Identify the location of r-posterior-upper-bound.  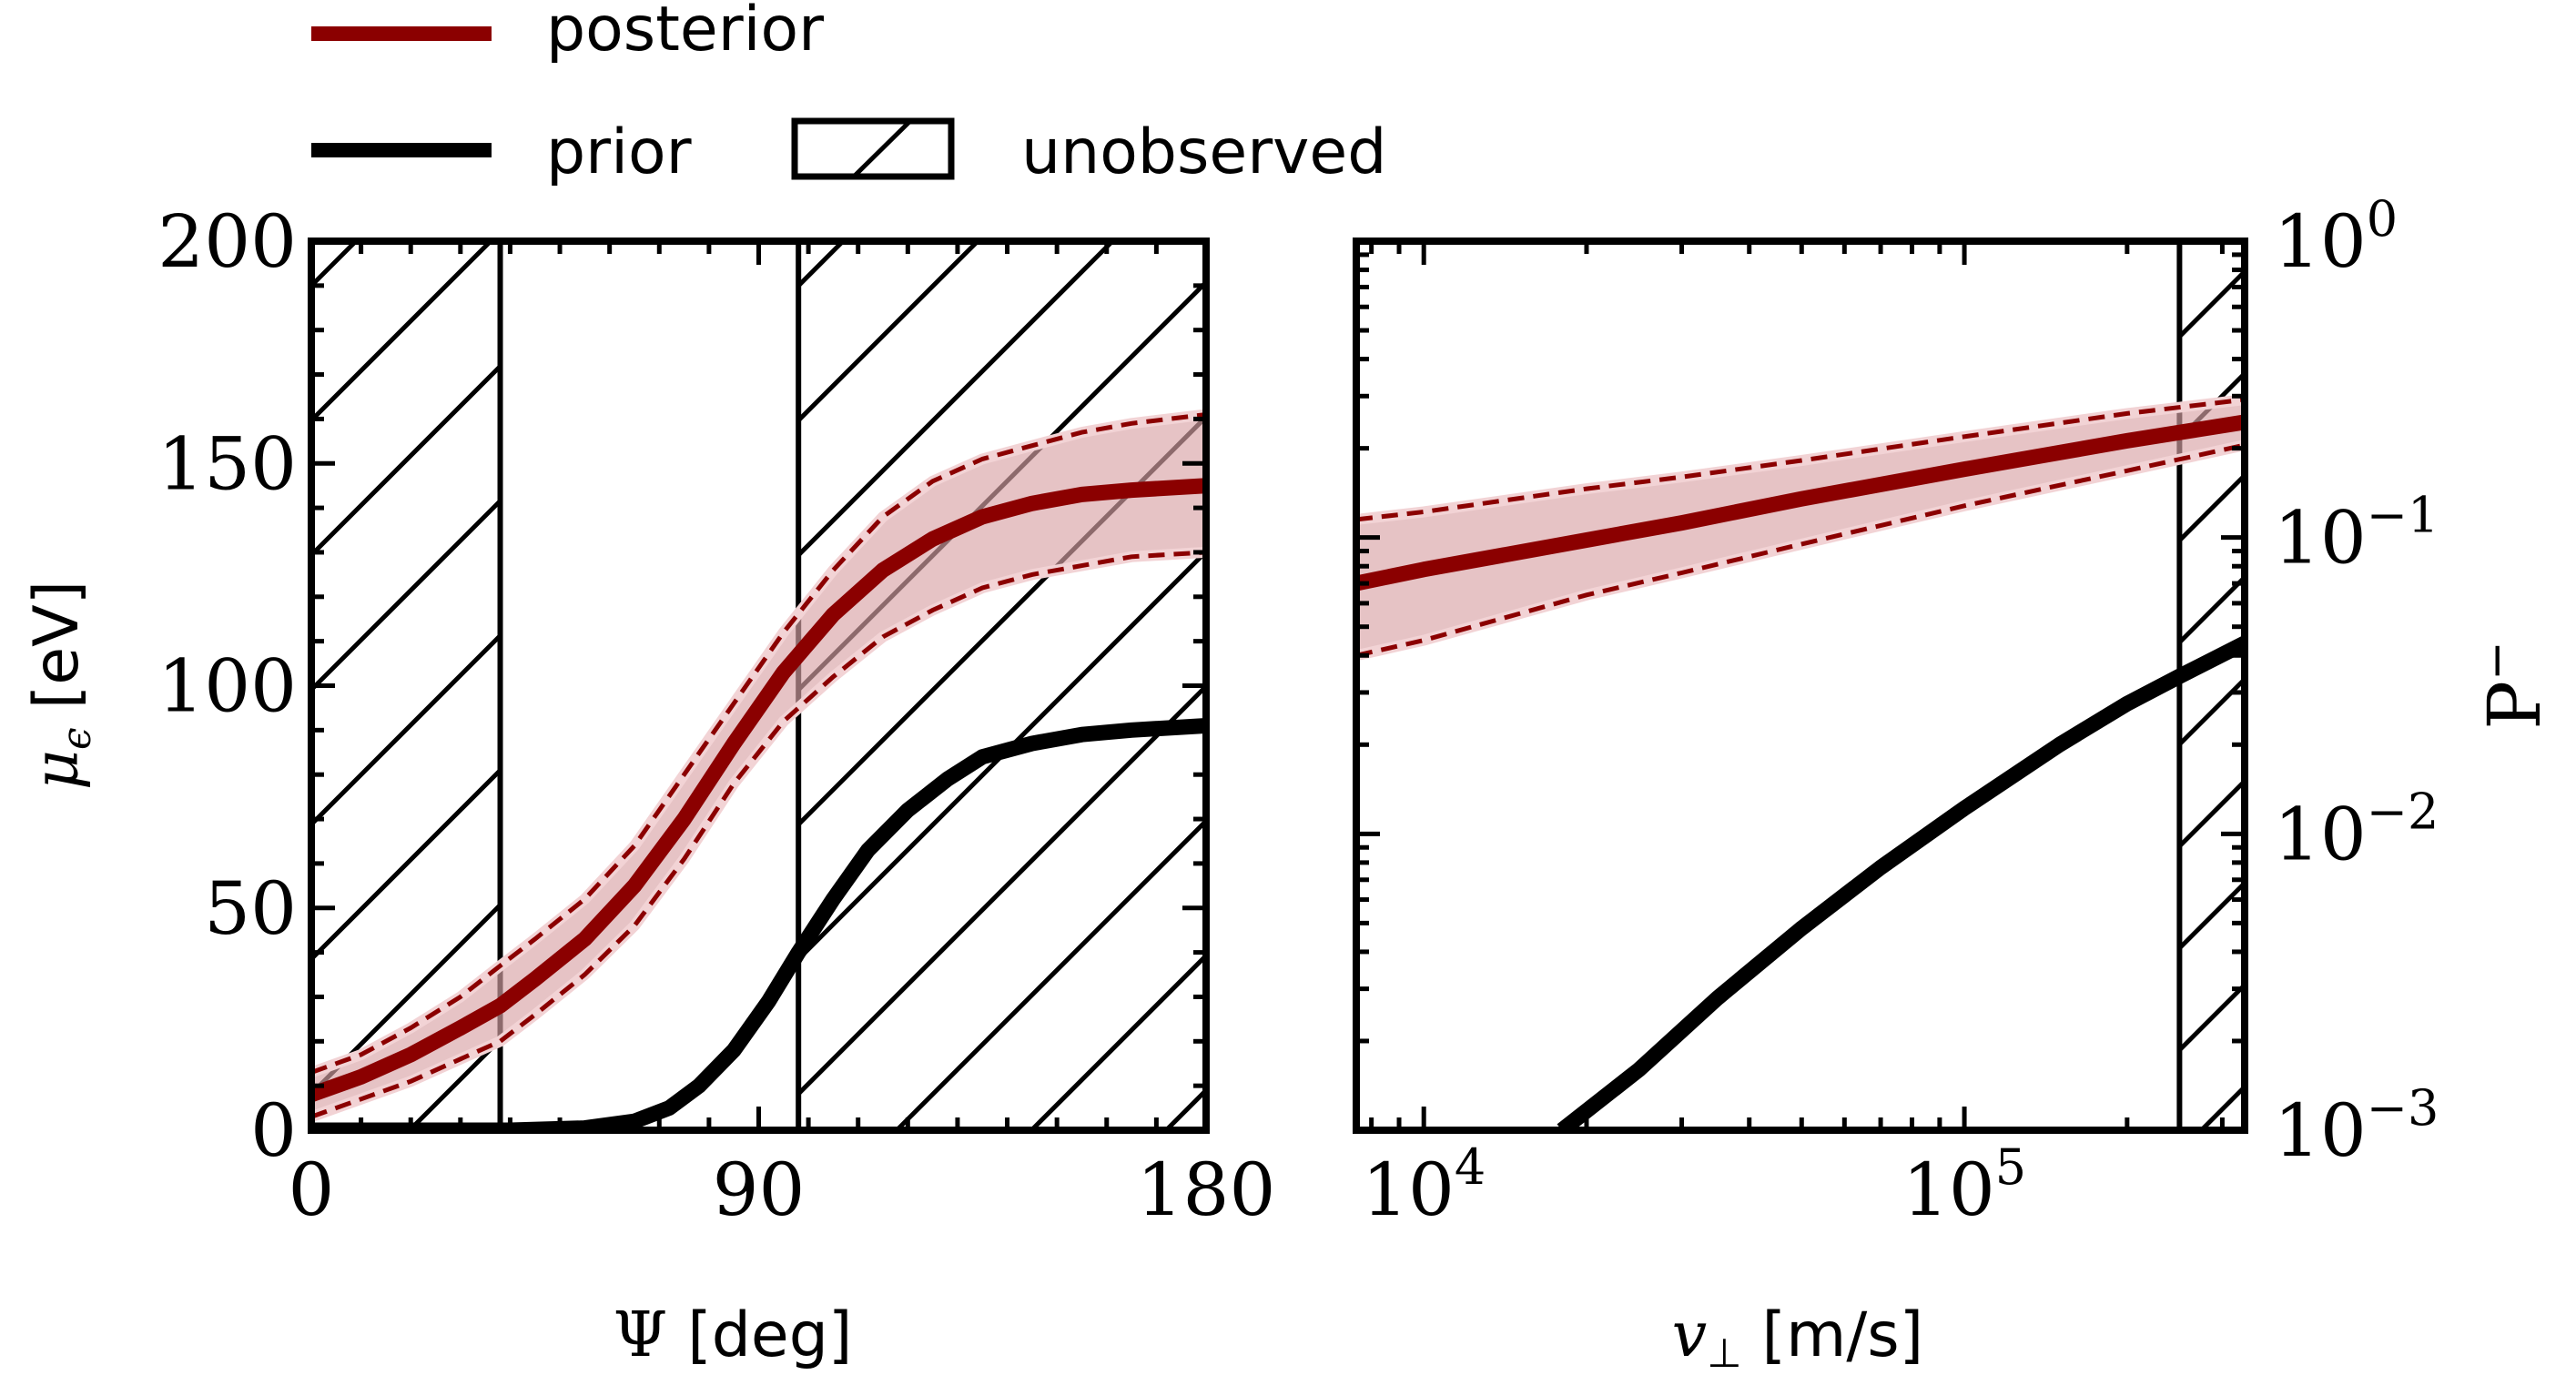
(1800, 459).